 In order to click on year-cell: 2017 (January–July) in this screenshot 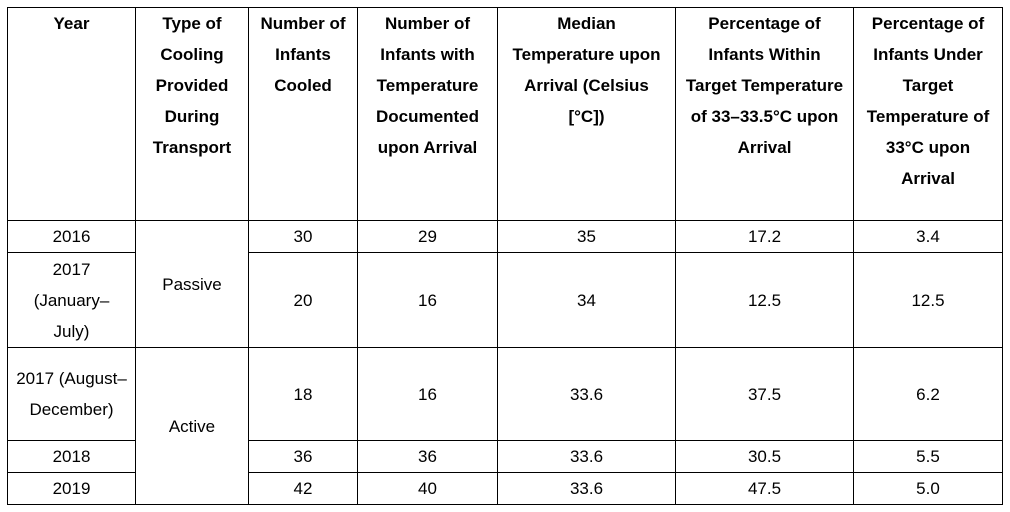, I will do `click(71, 300)`.